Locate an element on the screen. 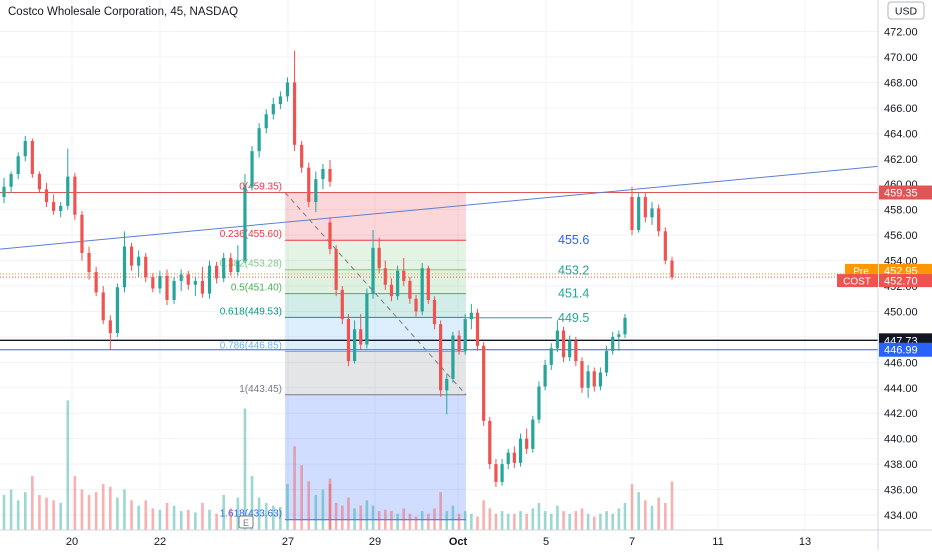 The width and height of the screenshot is (932, 555). pre-badge-value-box is located at coordinates (905, 270).